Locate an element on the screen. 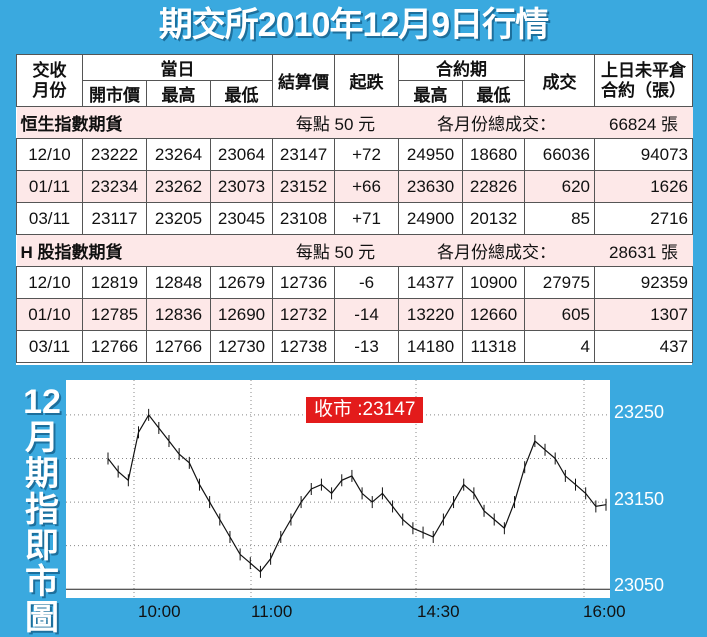 This screenshot has height=637, width=707. close-price-label: 收市 :23147 is located at coordinates (365, 410).